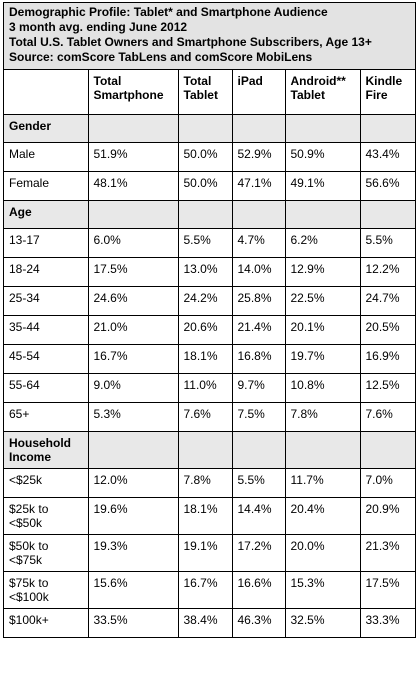  Describe the element at coordinates (322, 590) in the screenshot. I see `value-cell: 15.3%` at that location.